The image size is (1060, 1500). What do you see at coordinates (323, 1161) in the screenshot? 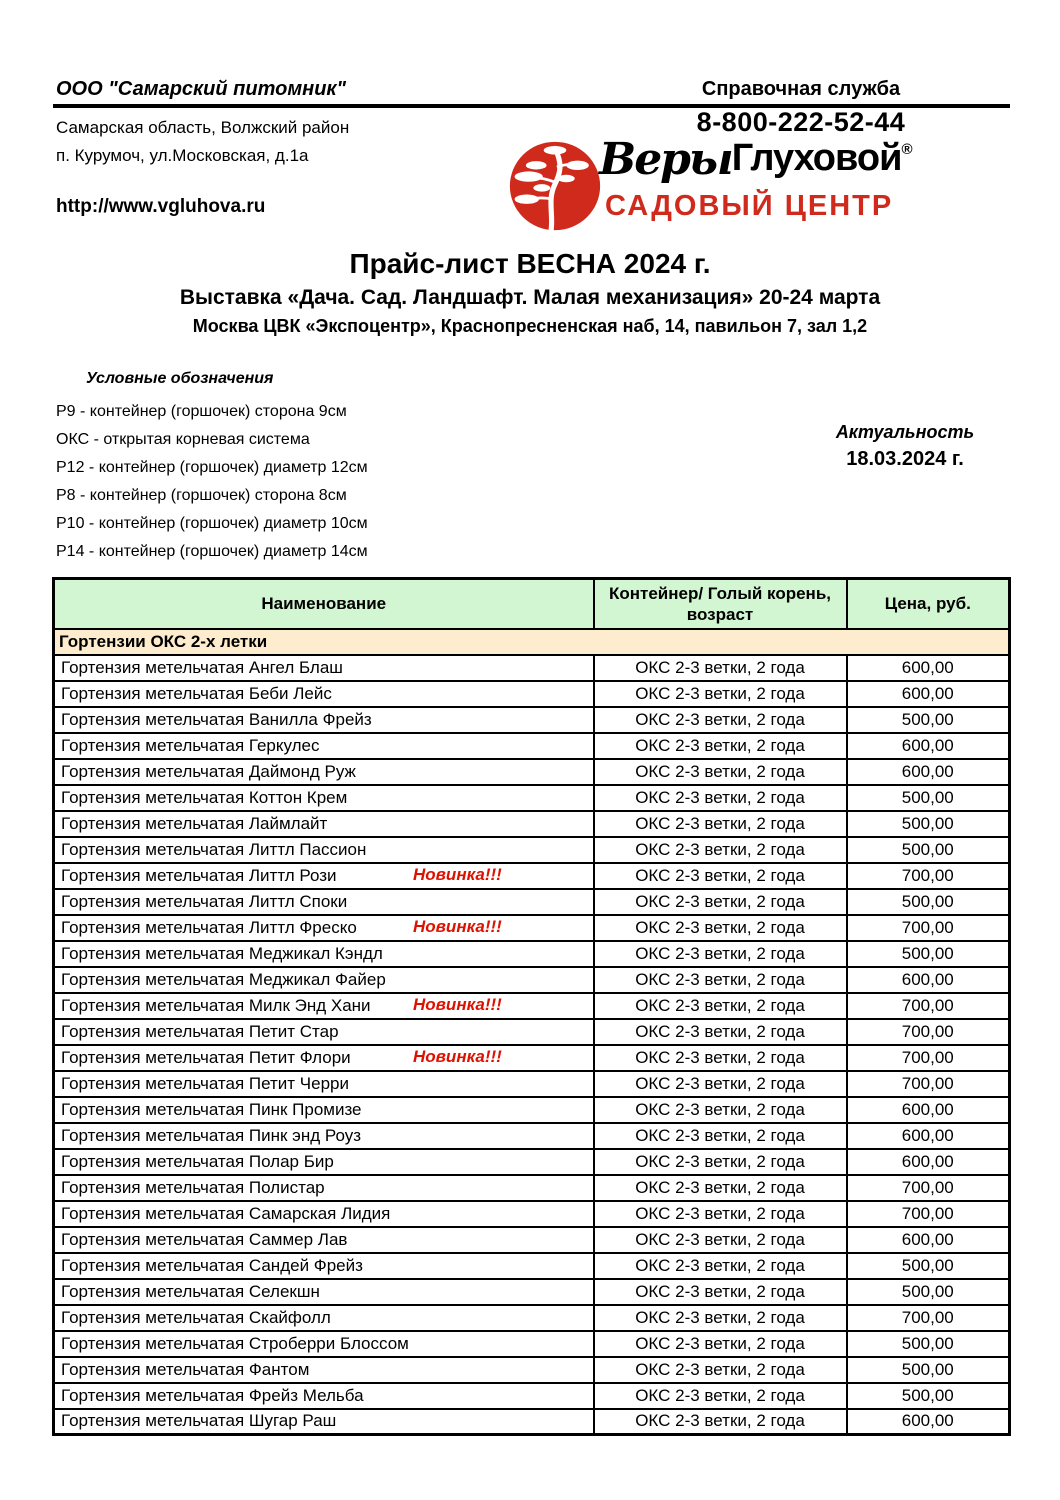
I see `plant-name-cell: Гортензия метельчатая Полар Бир` at bounding box center [323, 1161].